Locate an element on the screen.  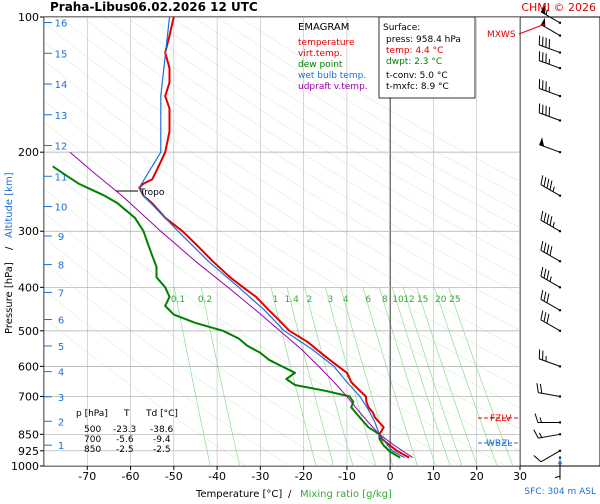
table-cell: 850 is located at coordinates (92, 450).